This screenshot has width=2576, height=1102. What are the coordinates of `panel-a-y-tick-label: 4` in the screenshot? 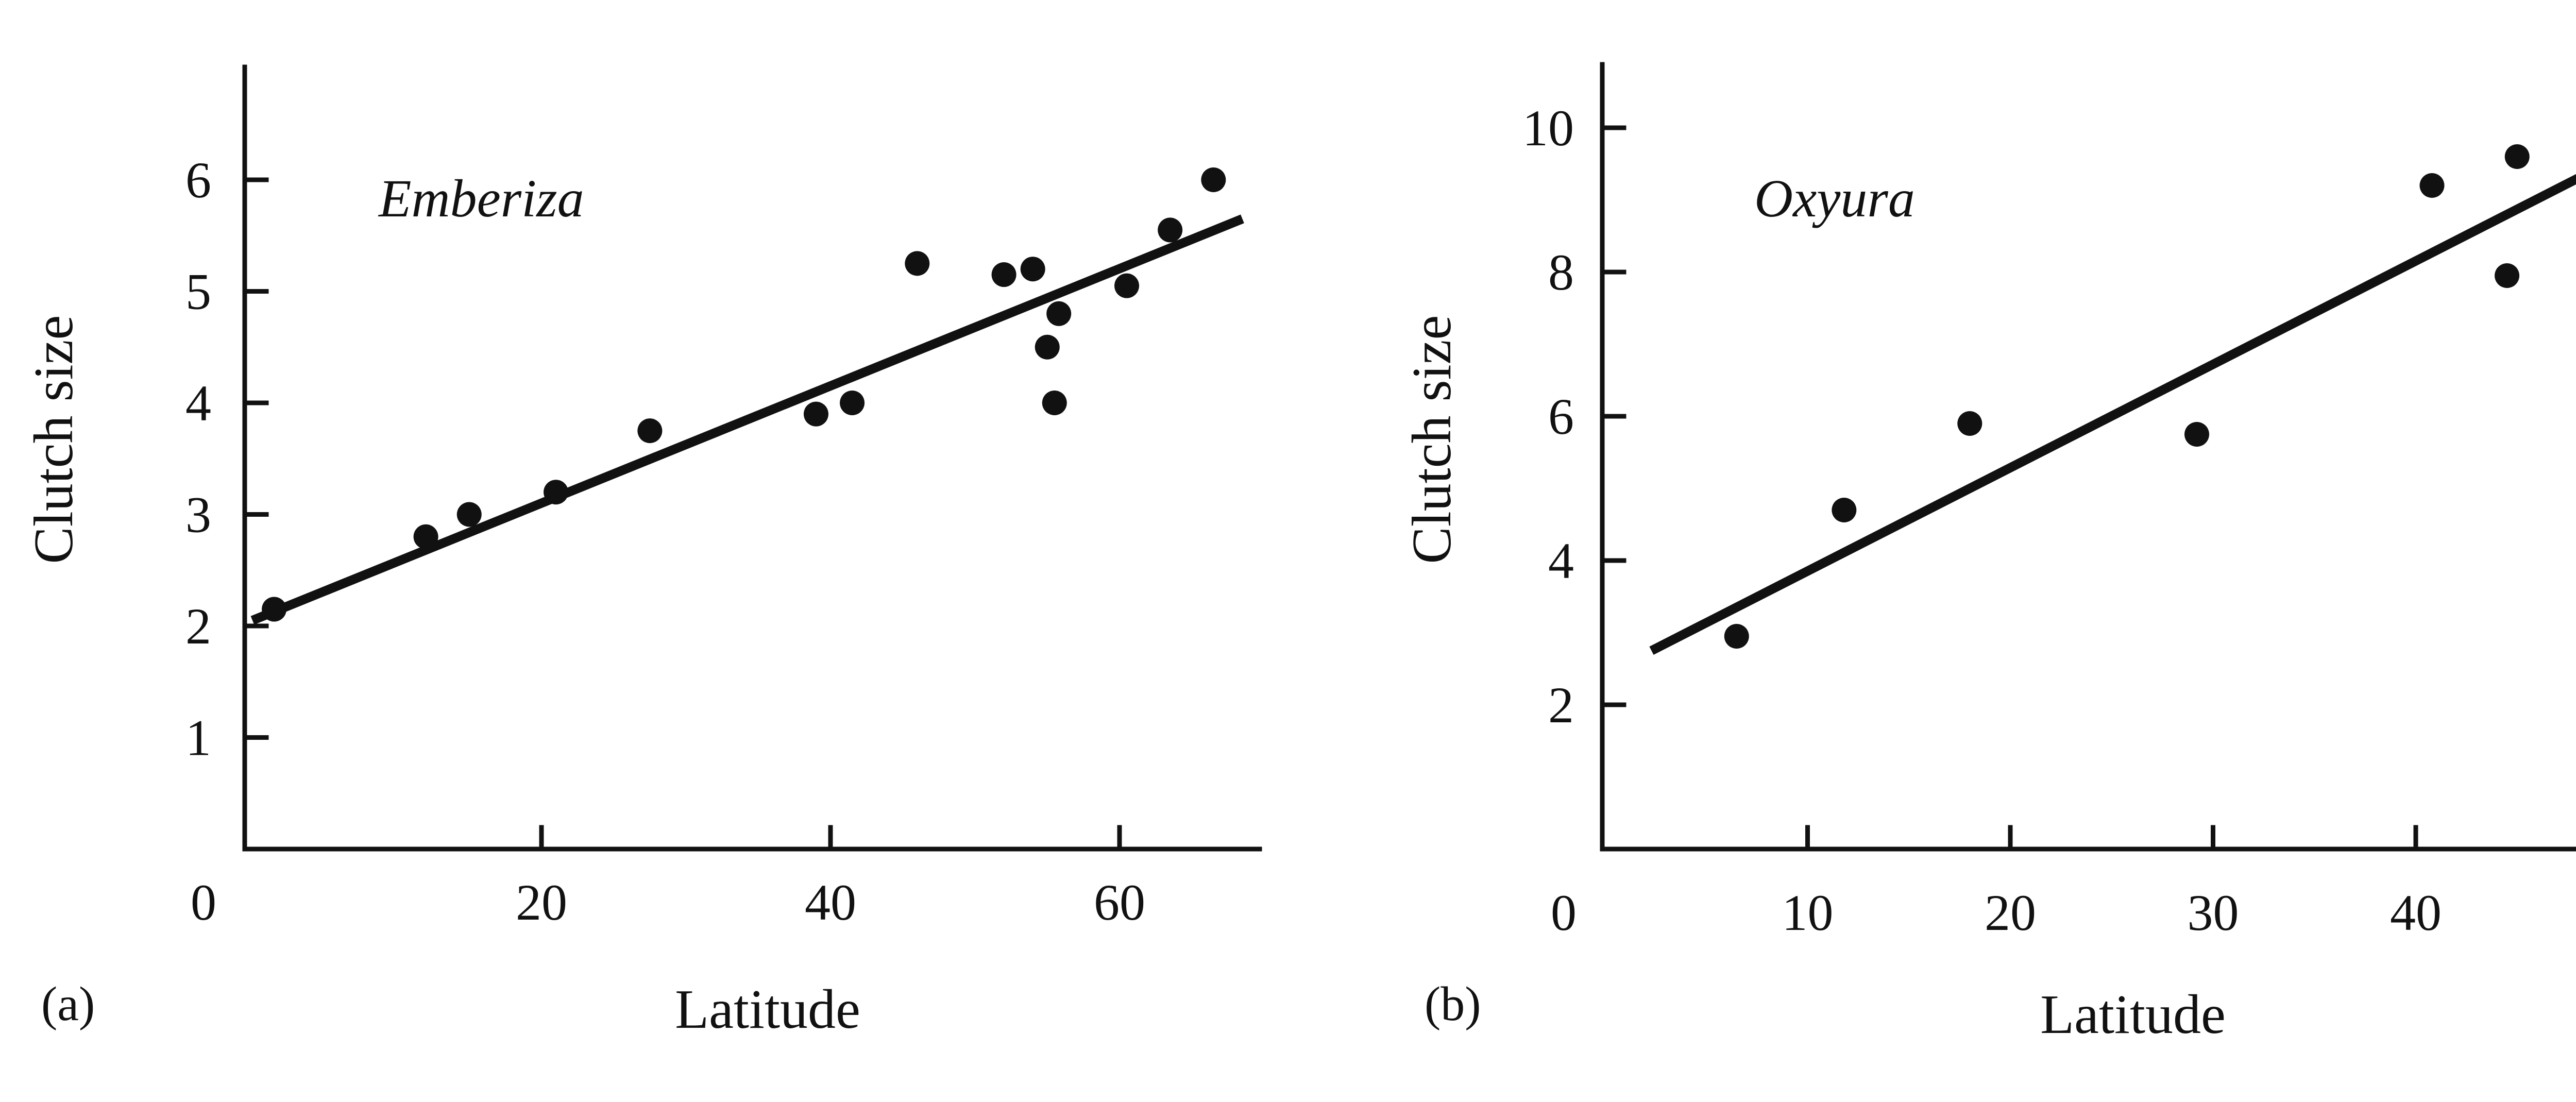 It's located at (198, 403).